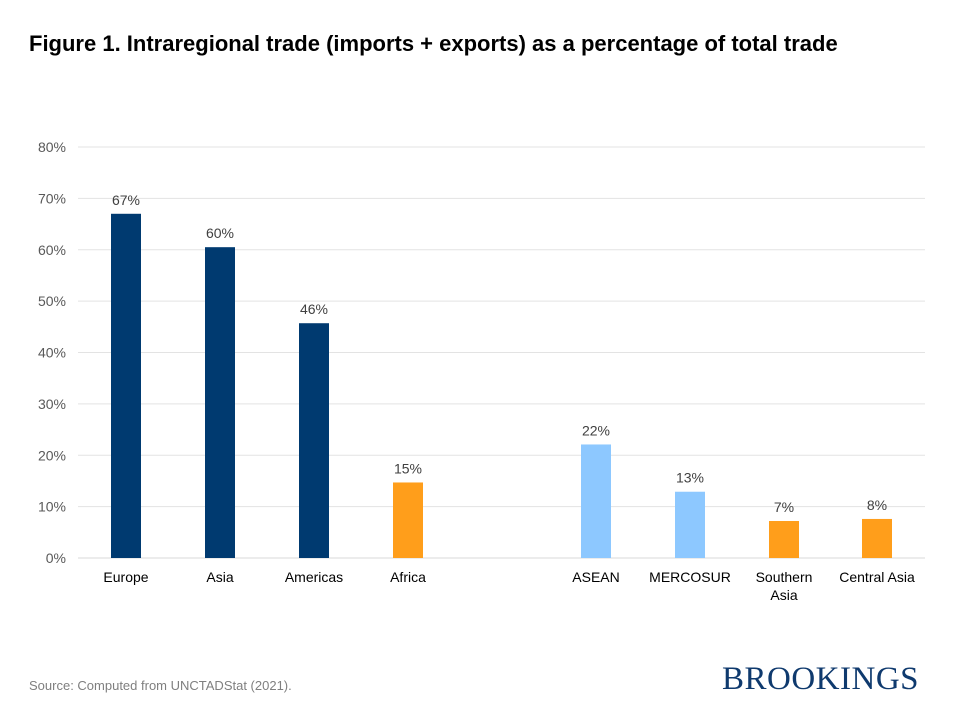 Image resolution: width=960 pixels, height=720 pixels. I want to click on y-tick-label: 70%, so click(52, 198).